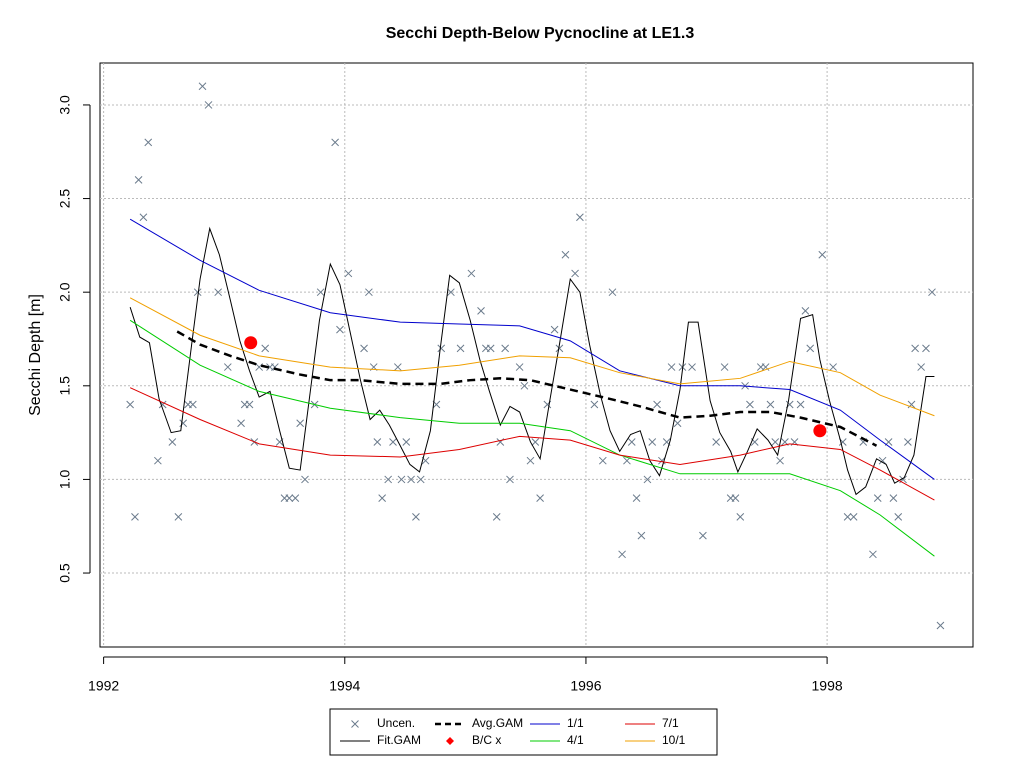 This screenshot has height=768, width=1024. What do you see at coordinates (827, 686) in the screenshot?
I see `x-tick-label: 1998` at bounding box center [827, 686].